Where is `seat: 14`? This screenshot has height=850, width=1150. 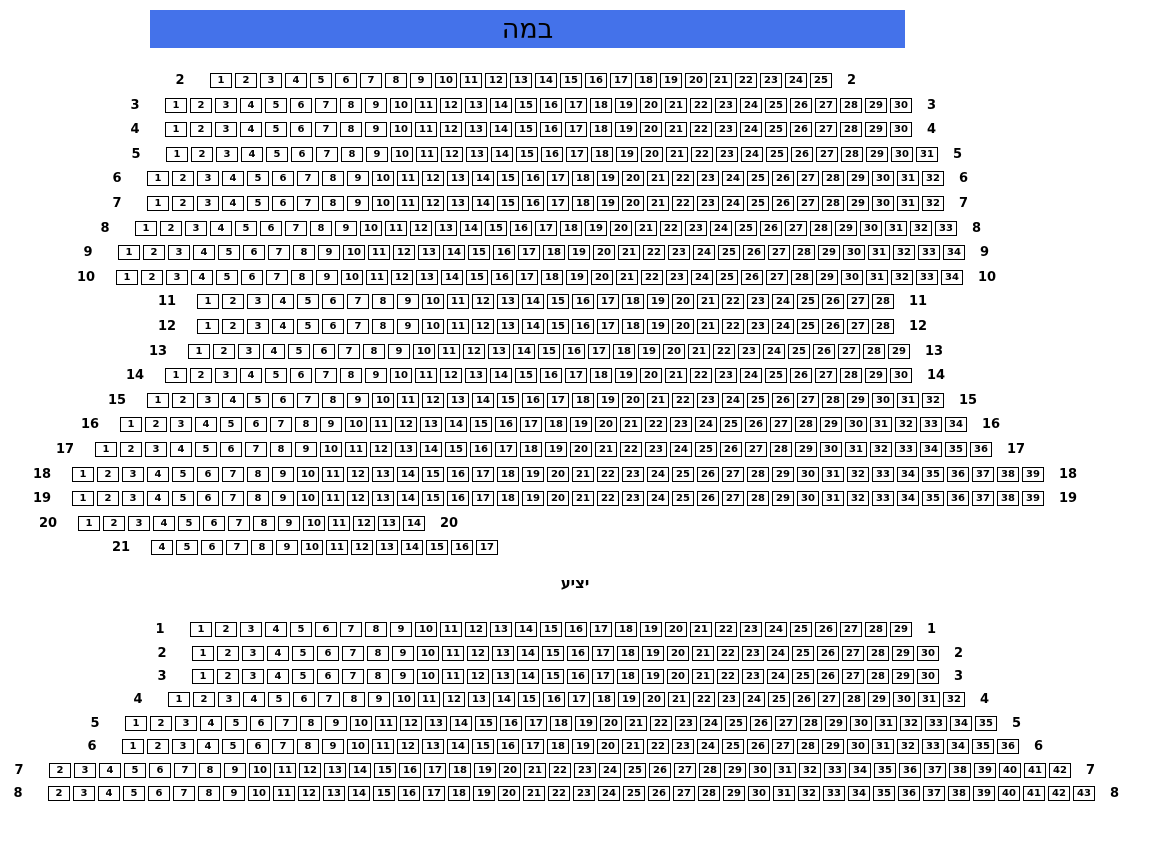 seat: 14 is located at coordinates (408, 474).